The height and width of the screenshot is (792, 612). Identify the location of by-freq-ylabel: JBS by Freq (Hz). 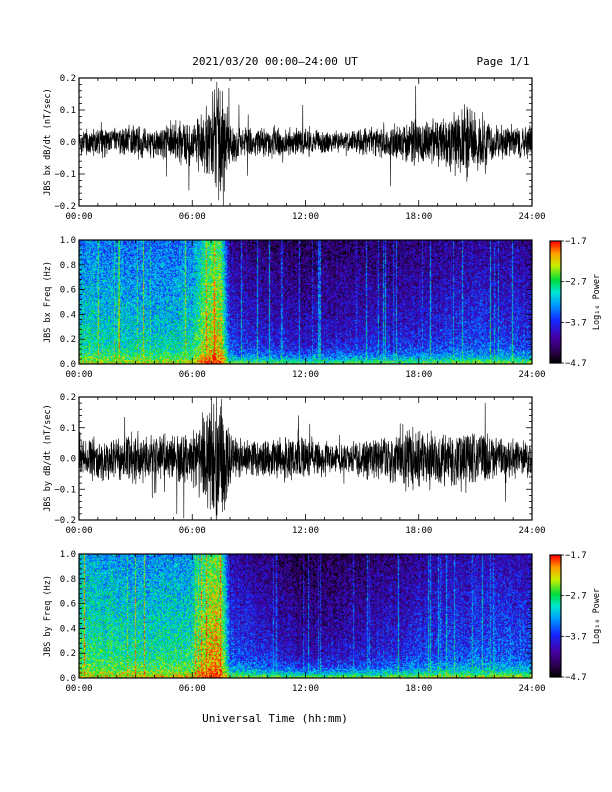
(48, 616).